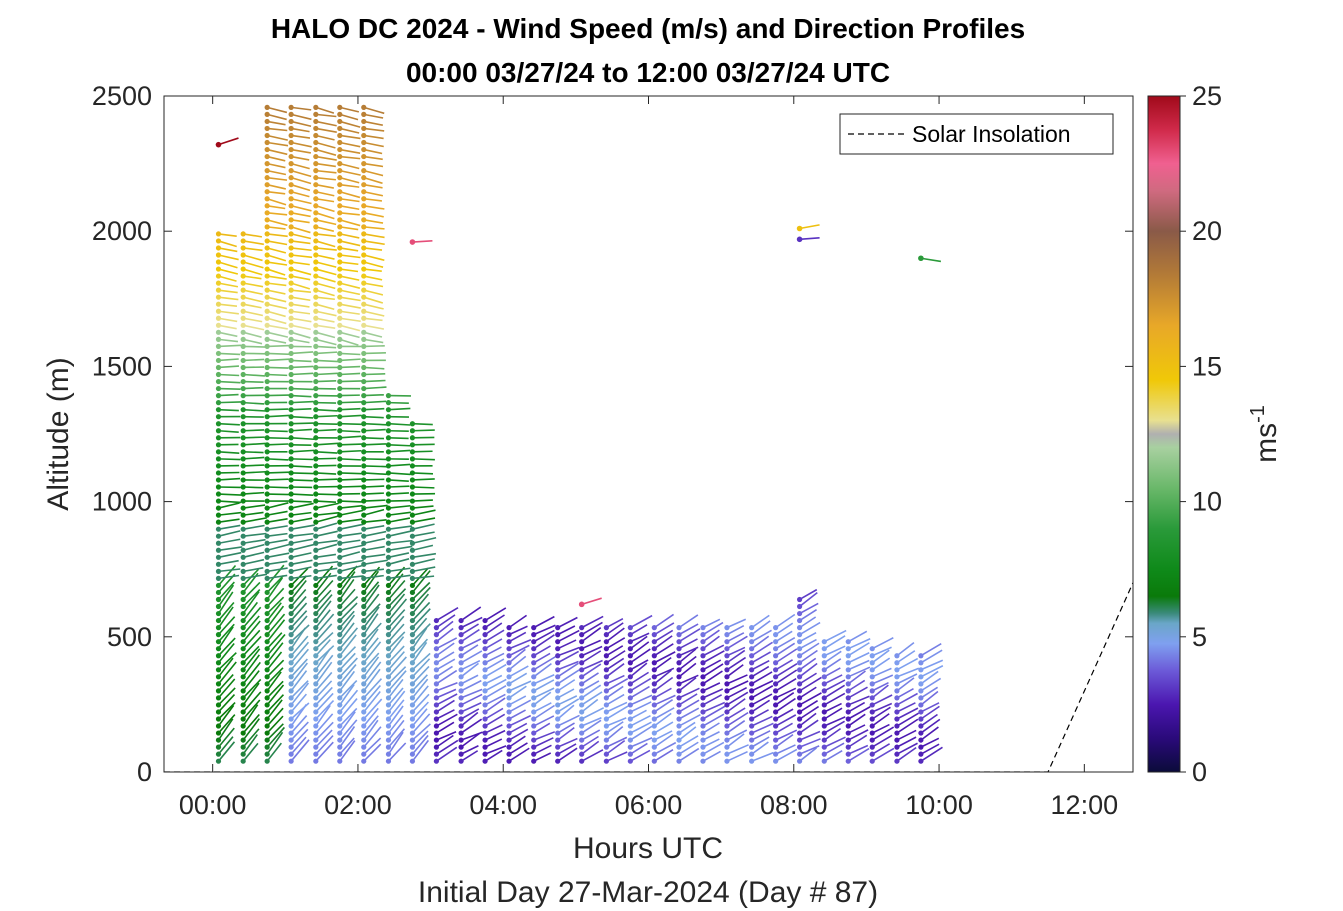  Describe the element at coordinates (412, 242) in the screenshot. I see `wind-barb-isolated-dot` at that location.